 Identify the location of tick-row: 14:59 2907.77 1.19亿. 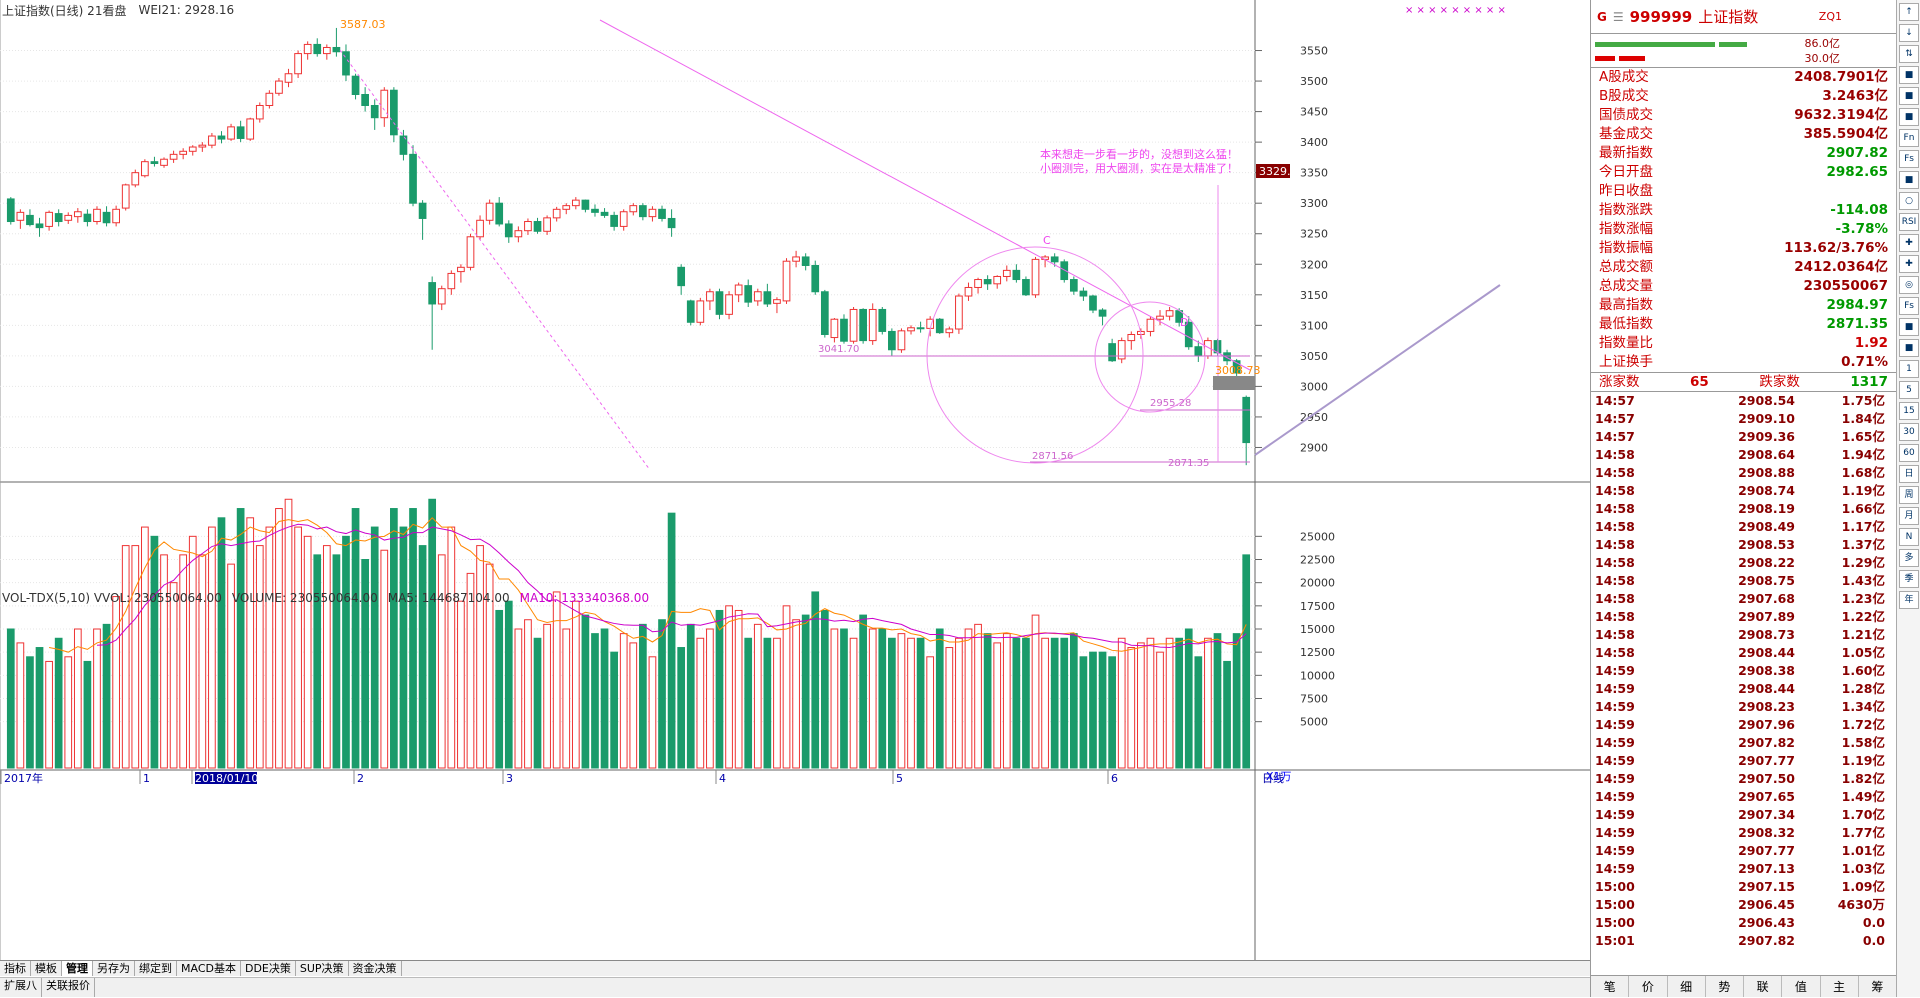
(1743, 761).